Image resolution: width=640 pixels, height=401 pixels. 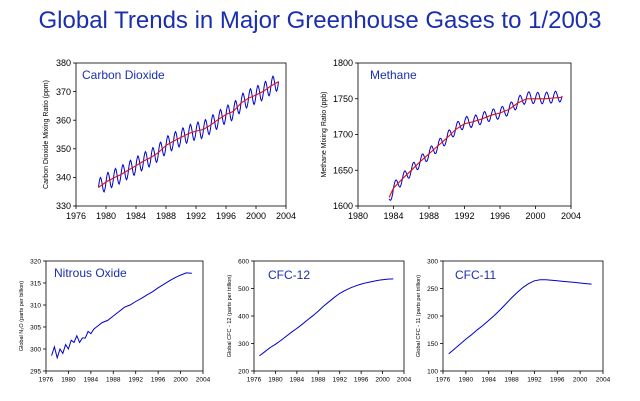 I want to click on panel-title: Methane, so click(x=393, y=75).